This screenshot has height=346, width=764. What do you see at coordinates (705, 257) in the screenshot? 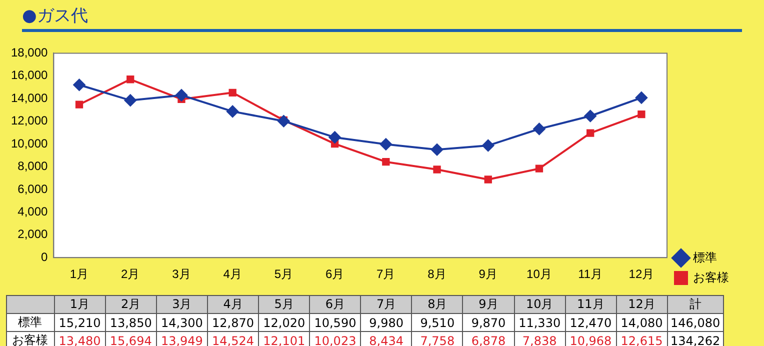
I see `legend-label: 標準` at bounding box center [705, 257].